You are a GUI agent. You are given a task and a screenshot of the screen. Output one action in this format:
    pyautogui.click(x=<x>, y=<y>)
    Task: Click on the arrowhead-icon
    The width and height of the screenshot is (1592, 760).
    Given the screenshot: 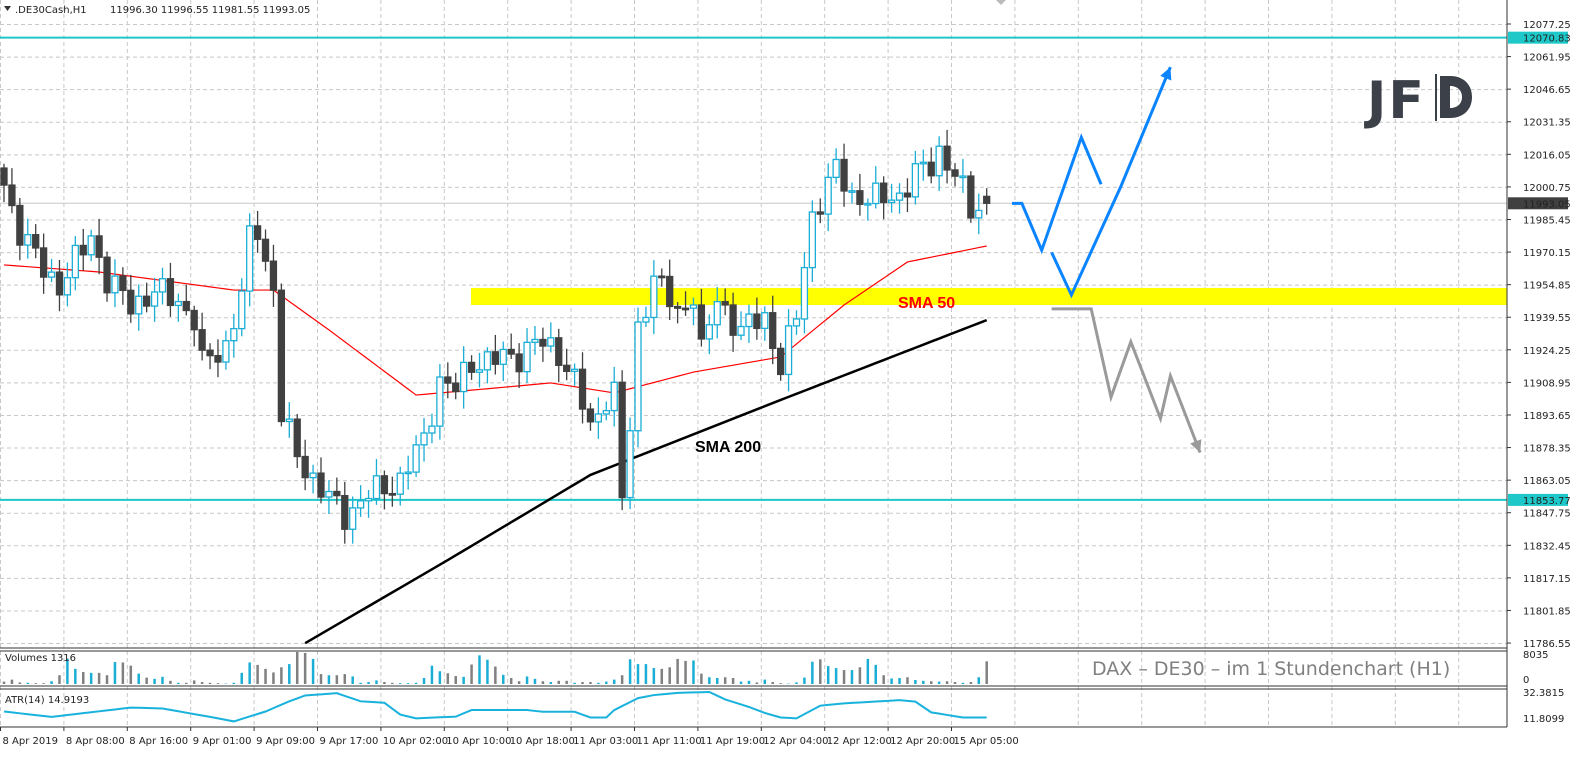 What is the action you would take?
    pyautogui.click(x=1196, y=446)
    